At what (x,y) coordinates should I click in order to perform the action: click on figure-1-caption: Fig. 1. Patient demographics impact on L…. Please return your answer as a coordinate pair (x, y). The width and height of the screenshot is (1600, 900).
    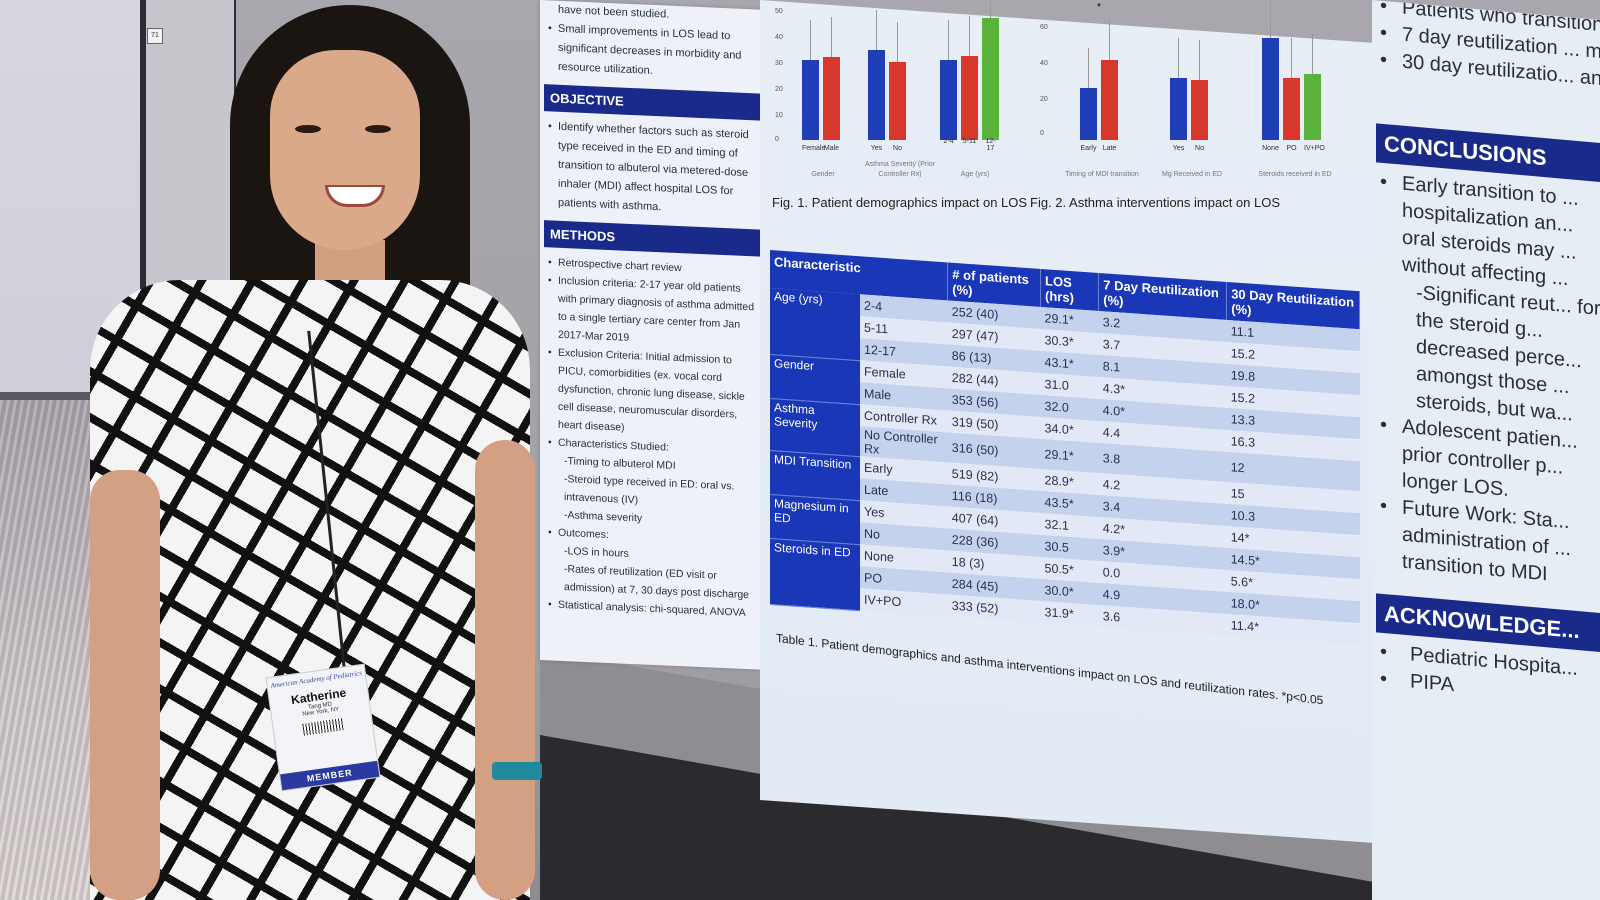
    Looking at the image, I should click on (900, 202).